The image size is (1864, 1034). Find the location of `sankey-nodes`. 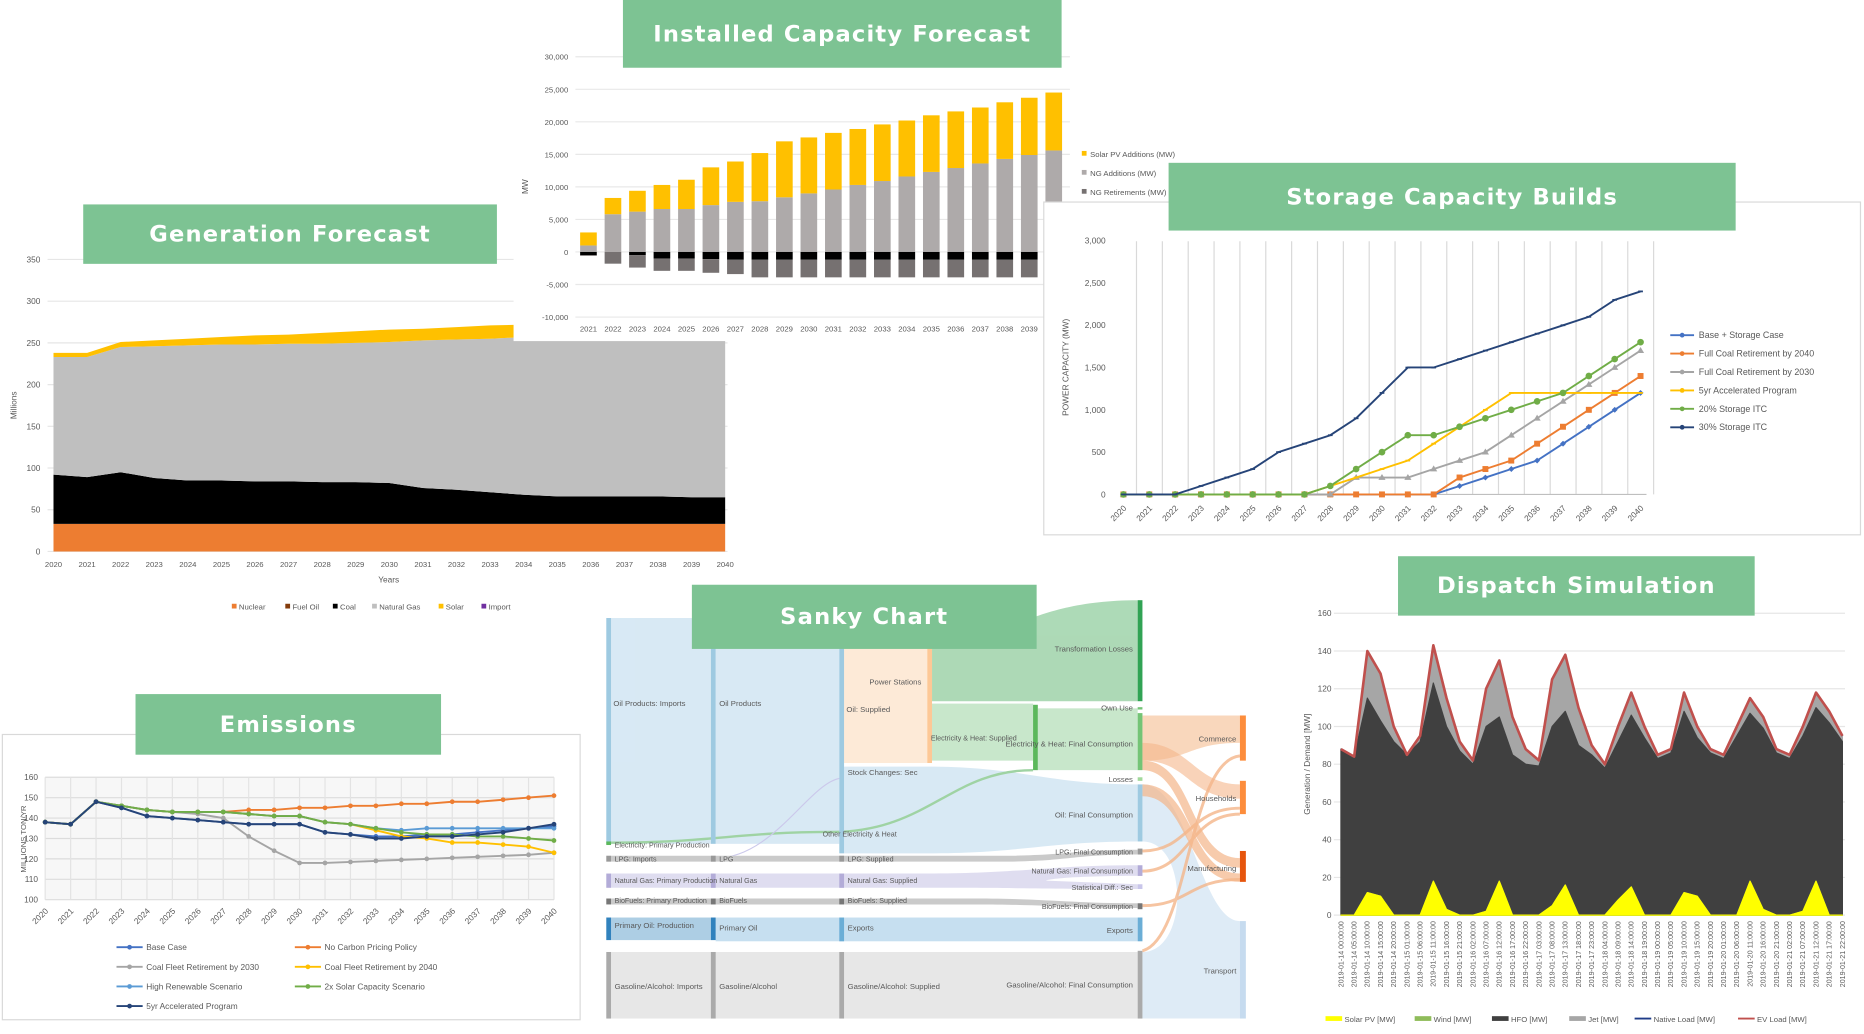

sankey-nodes is located at coordinates (926, 809).